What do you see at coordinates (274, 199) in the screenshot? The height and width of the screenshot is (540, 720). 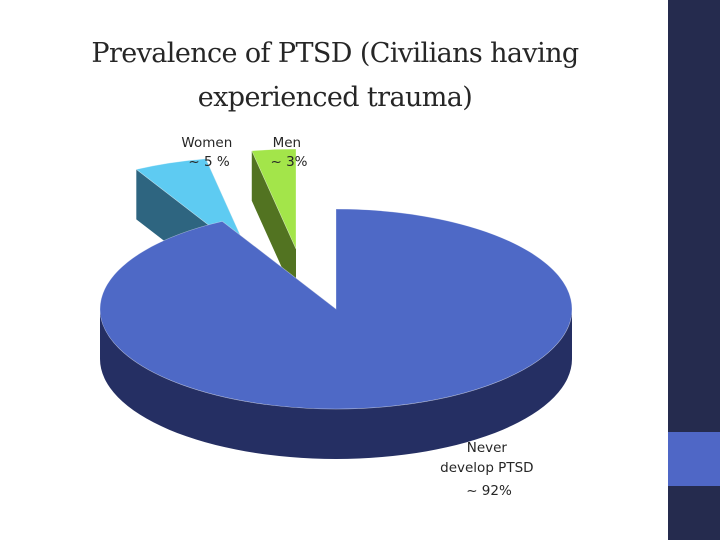 I see `pie-slice-men-top` at bounding box center [274, 199].